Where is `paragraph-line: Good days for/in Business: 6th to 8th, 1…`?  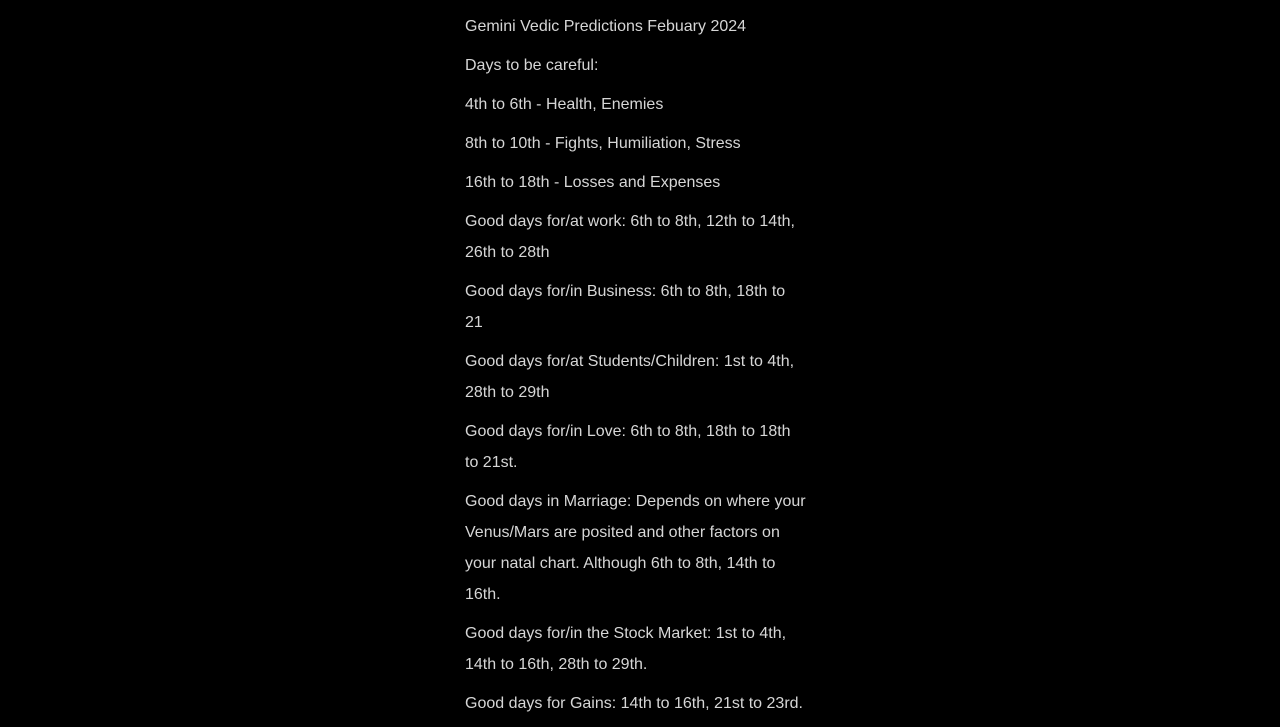
paragraph-line: Good days for/in Business: 6th to 8th, 1… is located at coordinates (625, 291).